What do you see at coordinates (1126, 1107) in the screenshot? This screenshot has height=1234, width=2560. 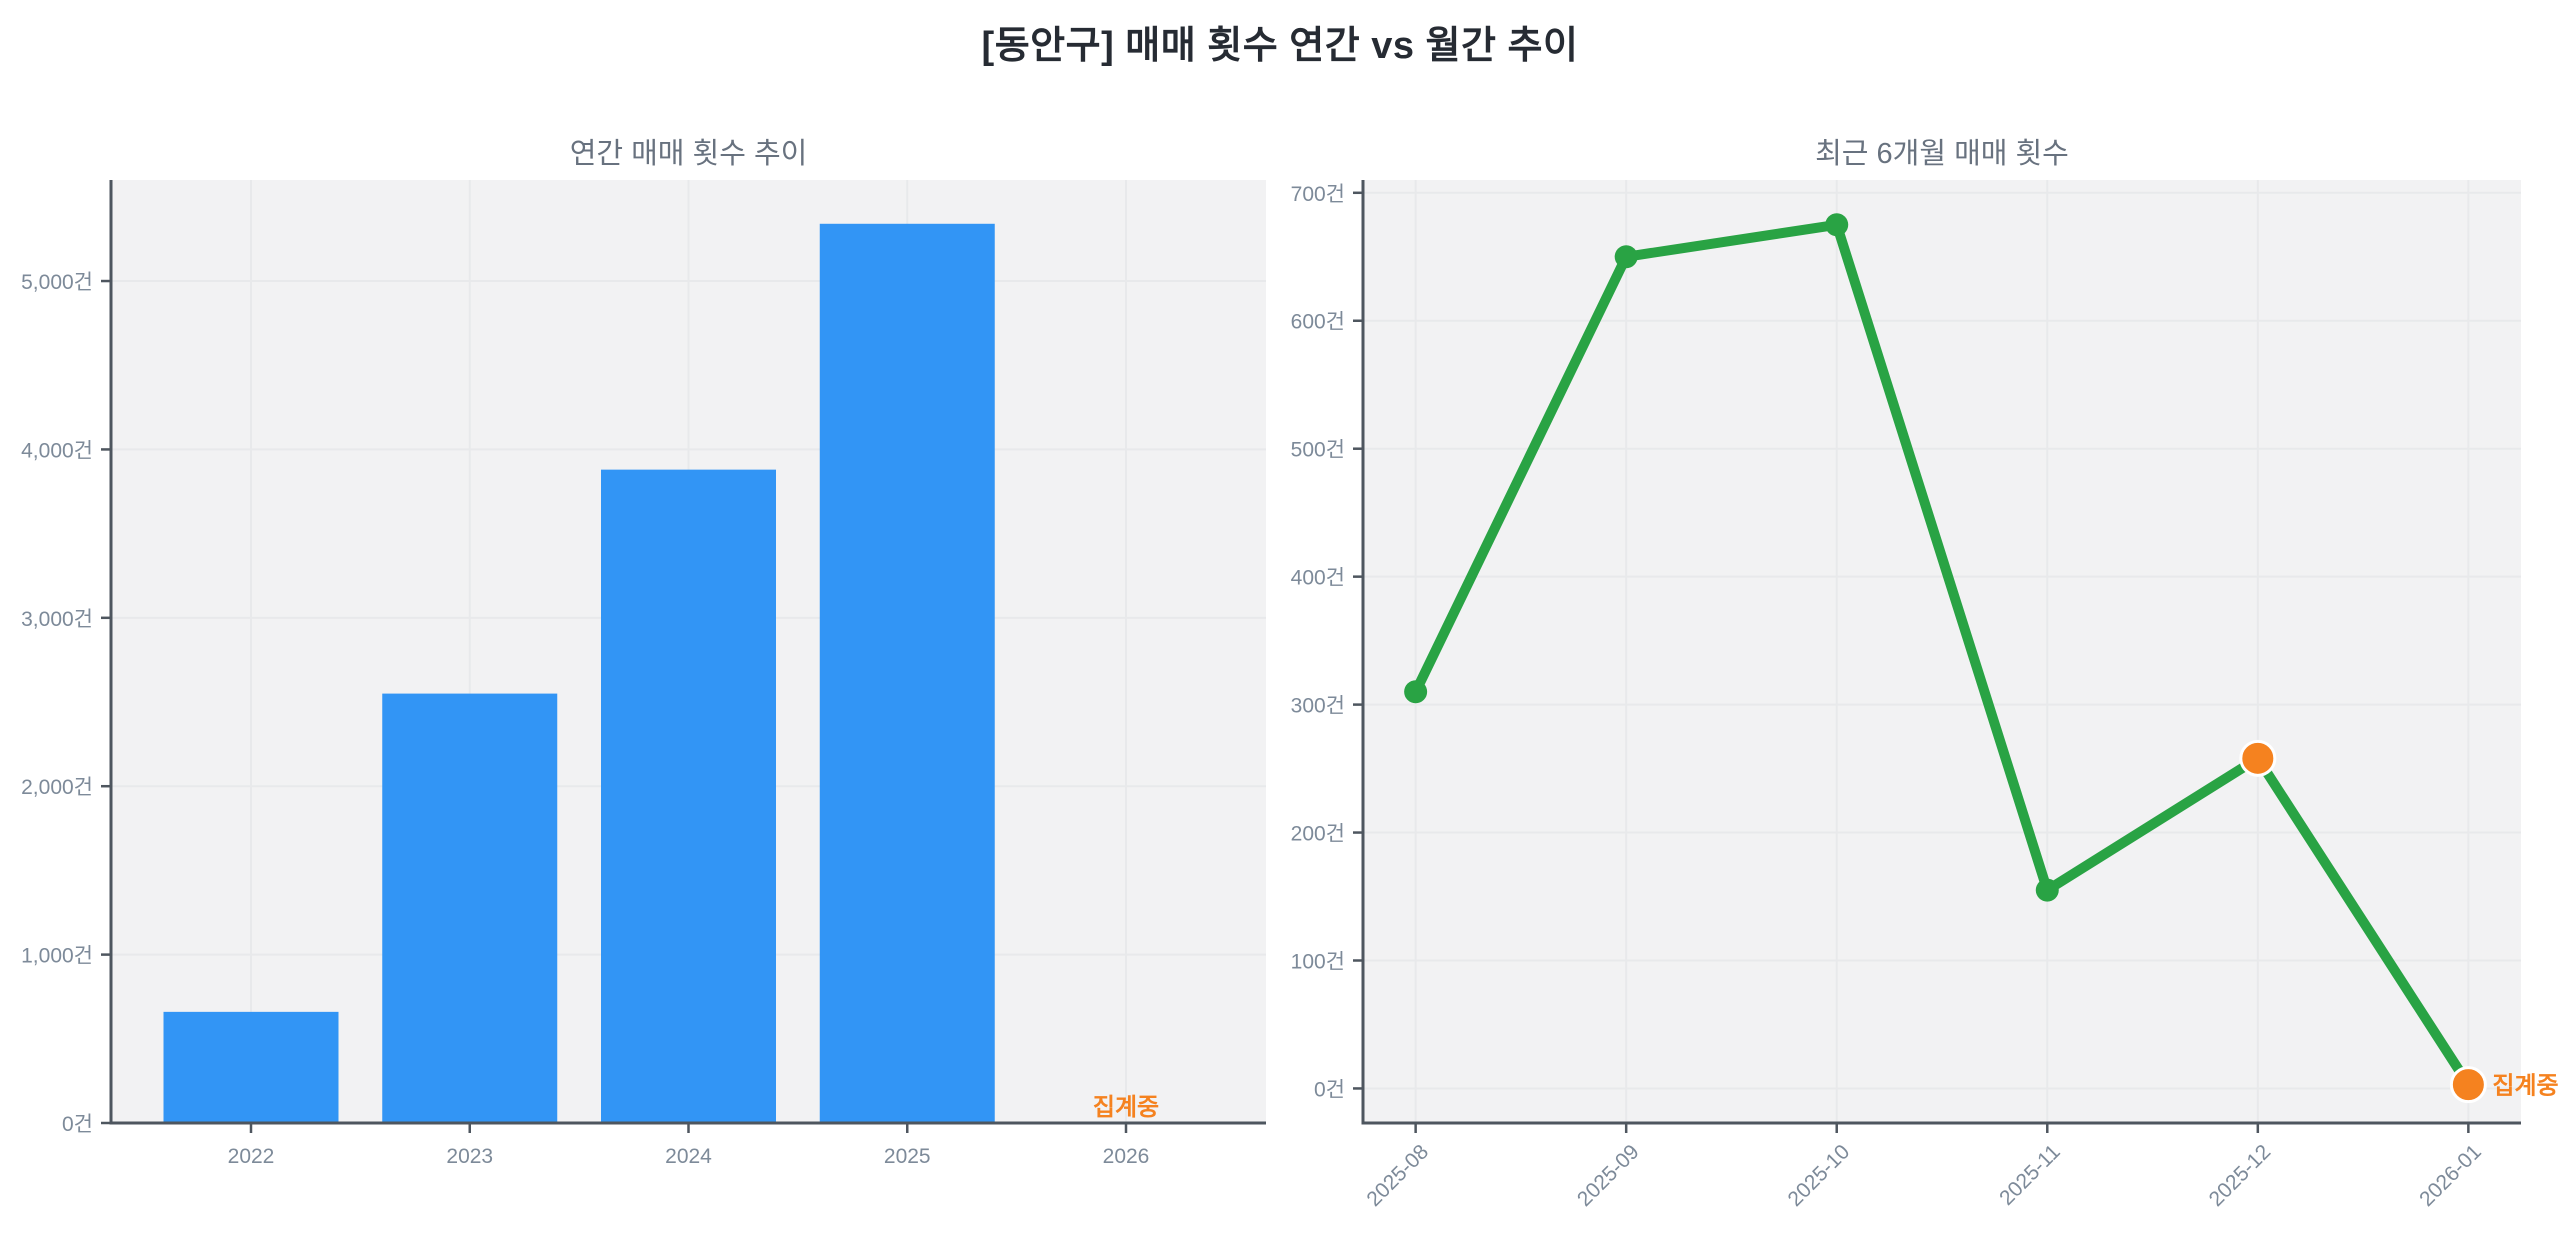 I see `collecting-status-label-annual: 집계중` at bounding box center [1126, 1107].